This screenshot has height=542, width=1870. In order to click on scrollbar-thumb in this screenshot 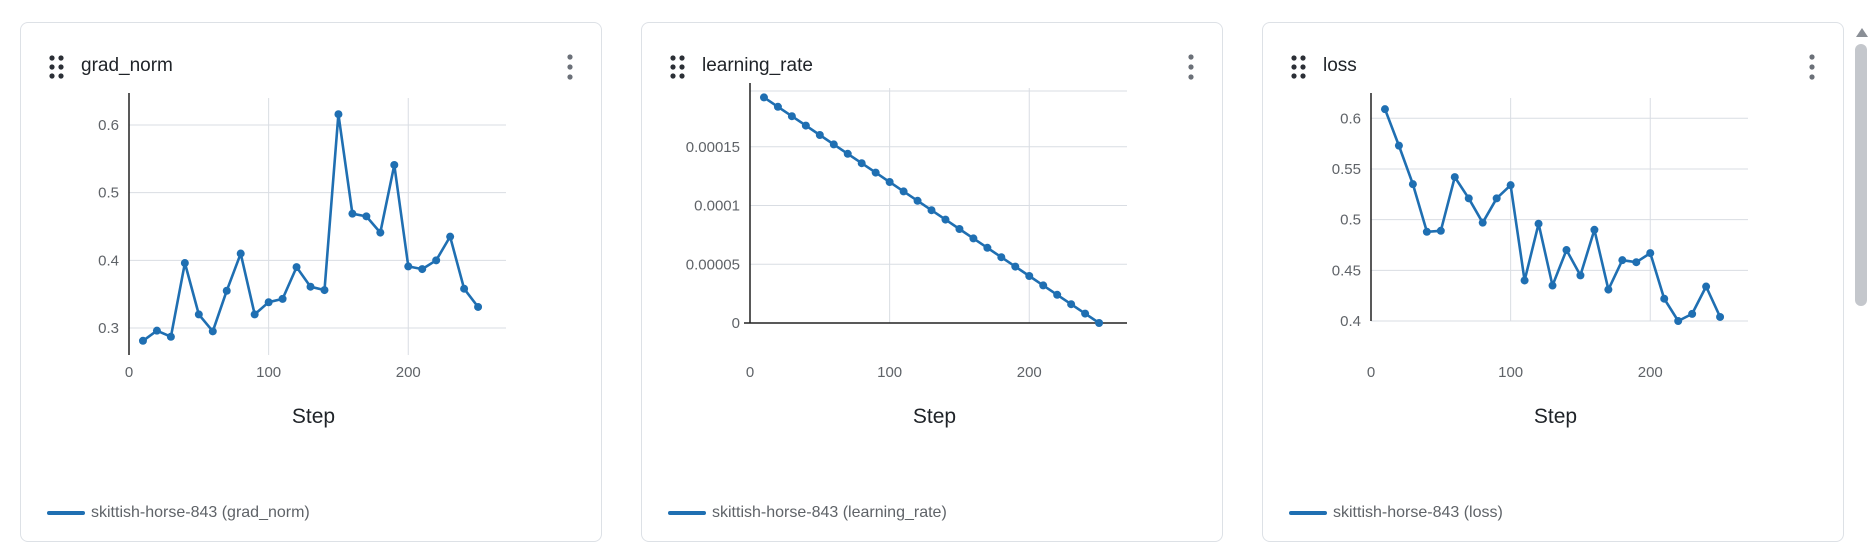, I will do `click(1861, 175)`.